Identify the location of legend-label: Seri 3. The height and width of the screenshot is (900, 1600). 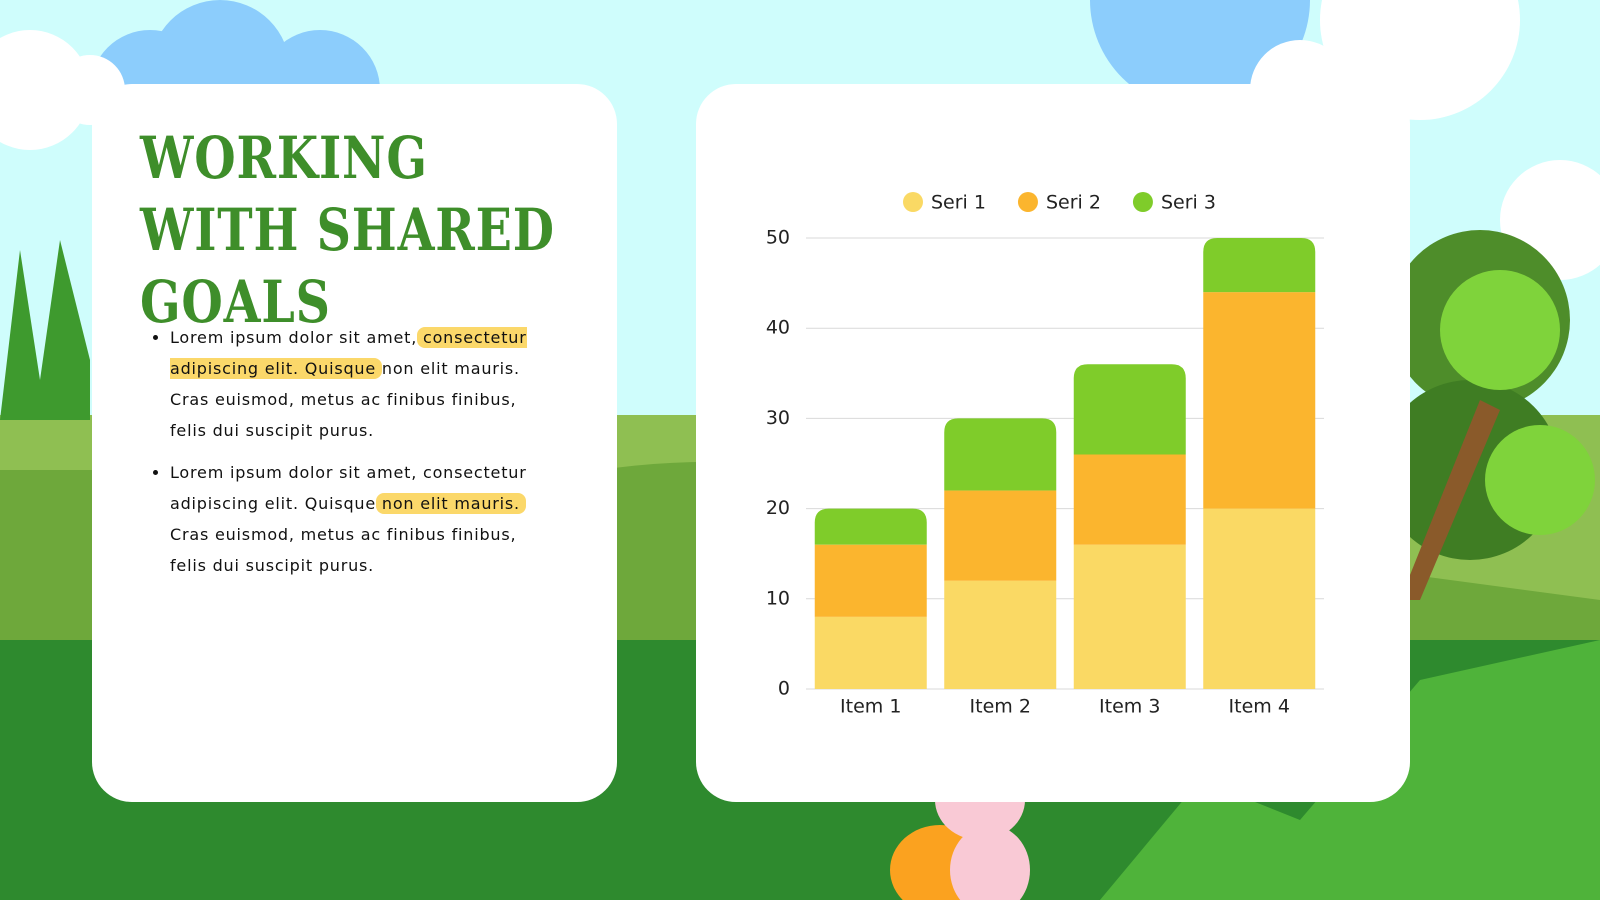
(1188, 203).